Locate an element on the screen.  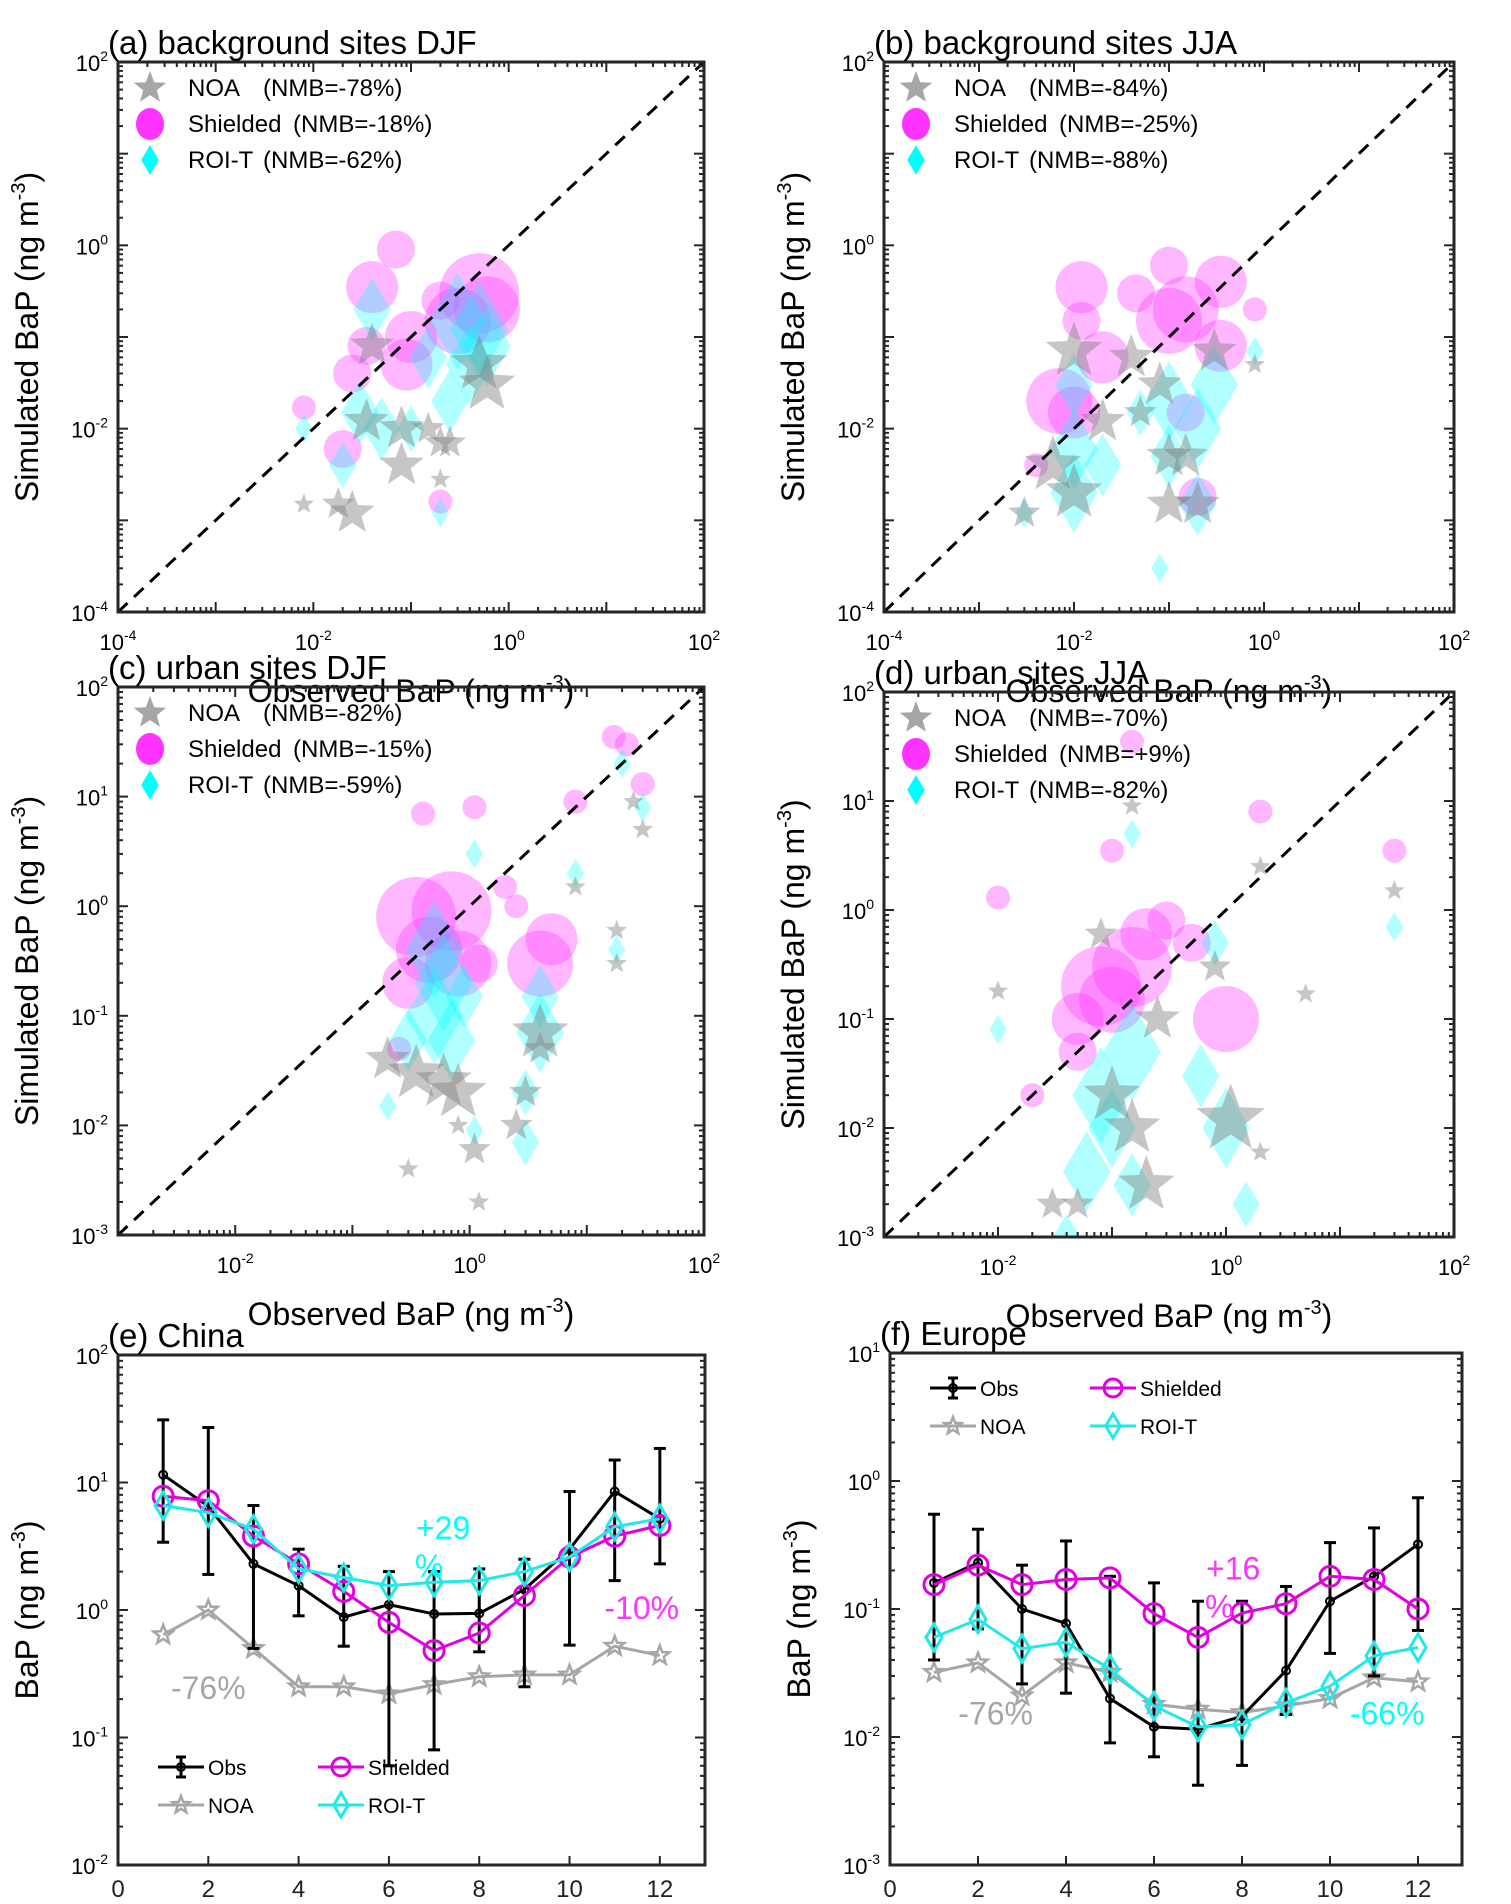
legend-label: Obs is located at coordinates (999, 1389).